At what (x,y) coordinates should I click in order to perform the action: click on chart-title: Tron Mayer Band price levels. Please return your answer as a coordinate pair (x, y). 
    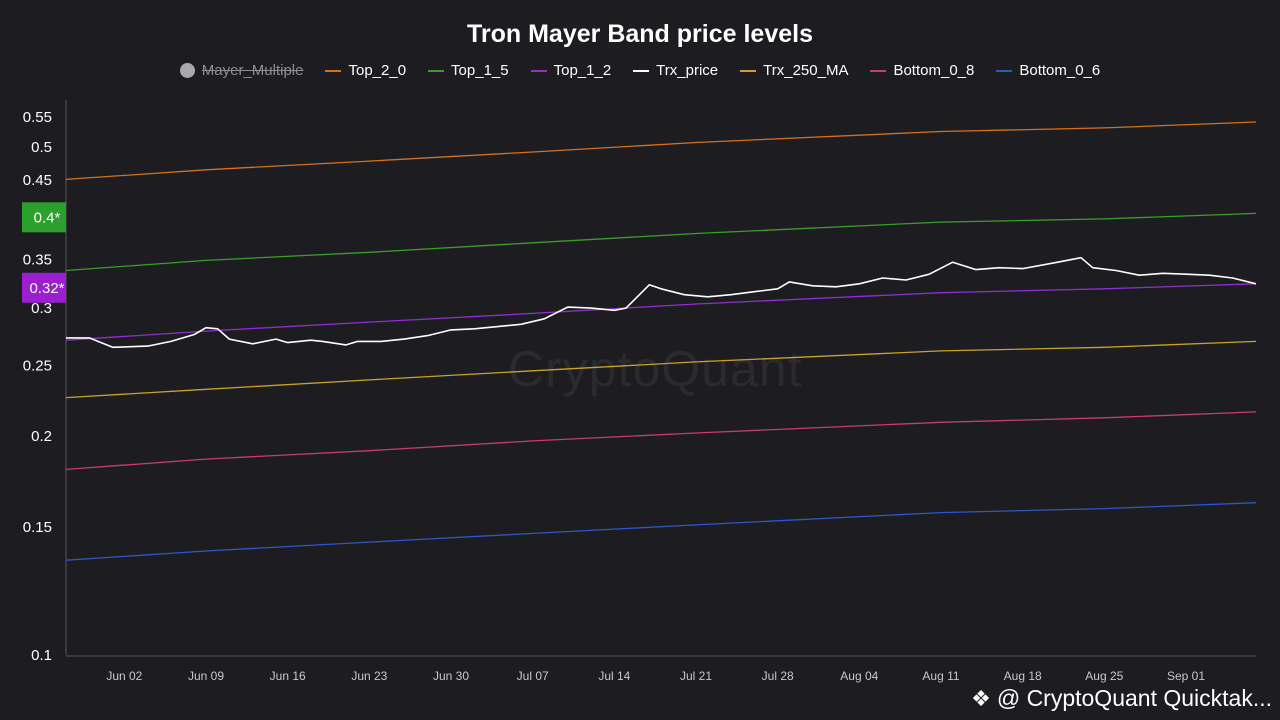
    Looking at the image, I should click on (640, 34).